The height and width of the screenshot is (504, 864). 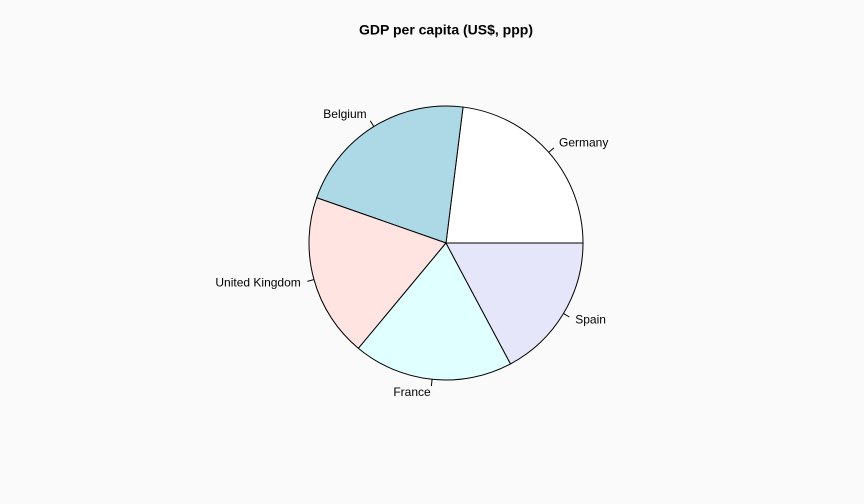 I want to click on slice-label: United Kingdom, so click(x=257, y=282).